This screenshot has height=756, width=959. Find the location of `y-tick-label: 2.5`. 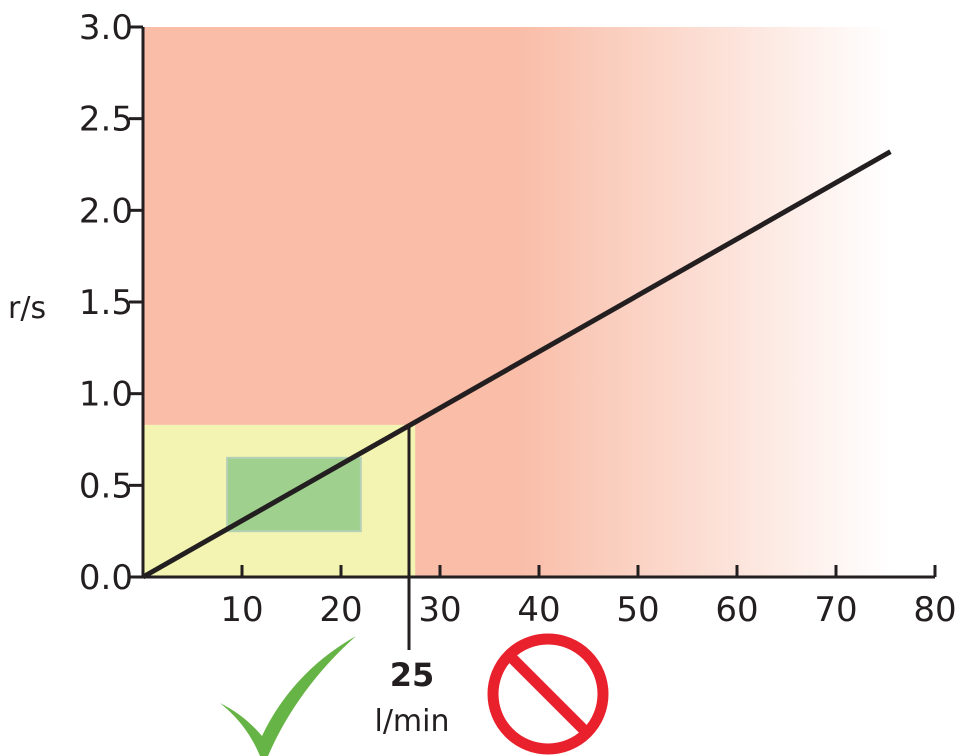

y-tick-label: 2.5 is located at coordinates (106, 120).